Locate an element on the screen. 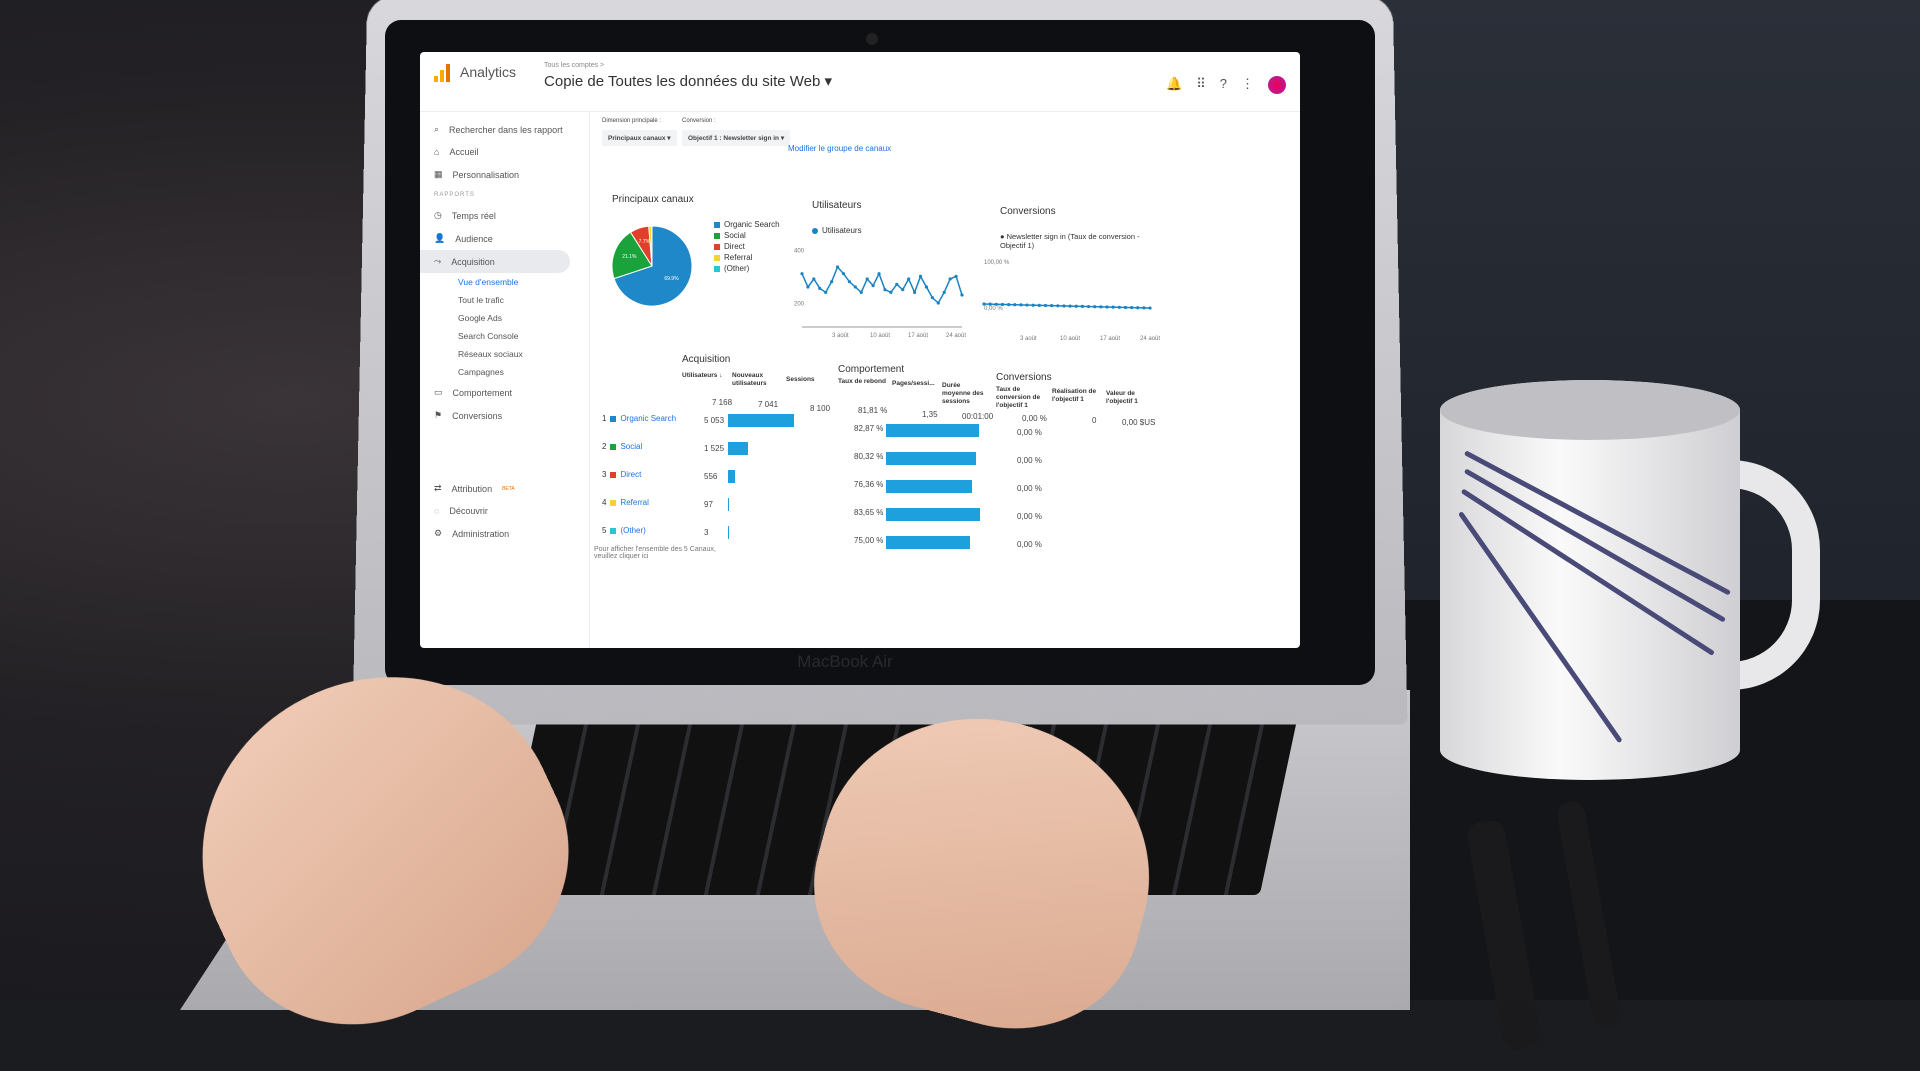 This screenshot has width=1920, height=1071. modify-channel-group-link: Modifier le groupe de canaux is located at coordinates (839, 148).